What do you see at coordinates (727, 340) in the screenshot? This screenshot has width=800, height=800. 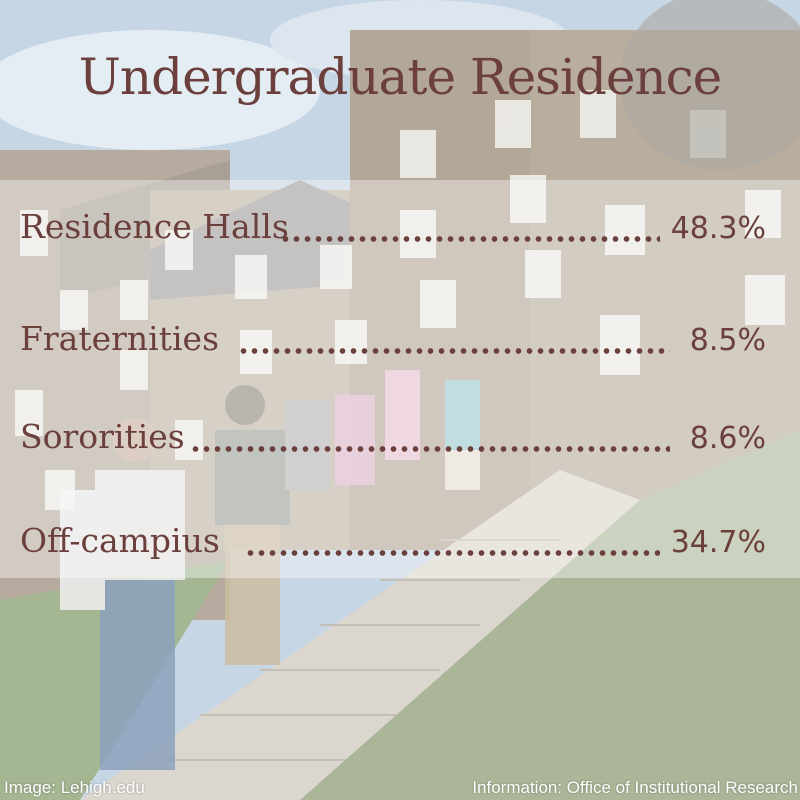 I see `row-value: 8.5%` at bounding box center [727, 340].